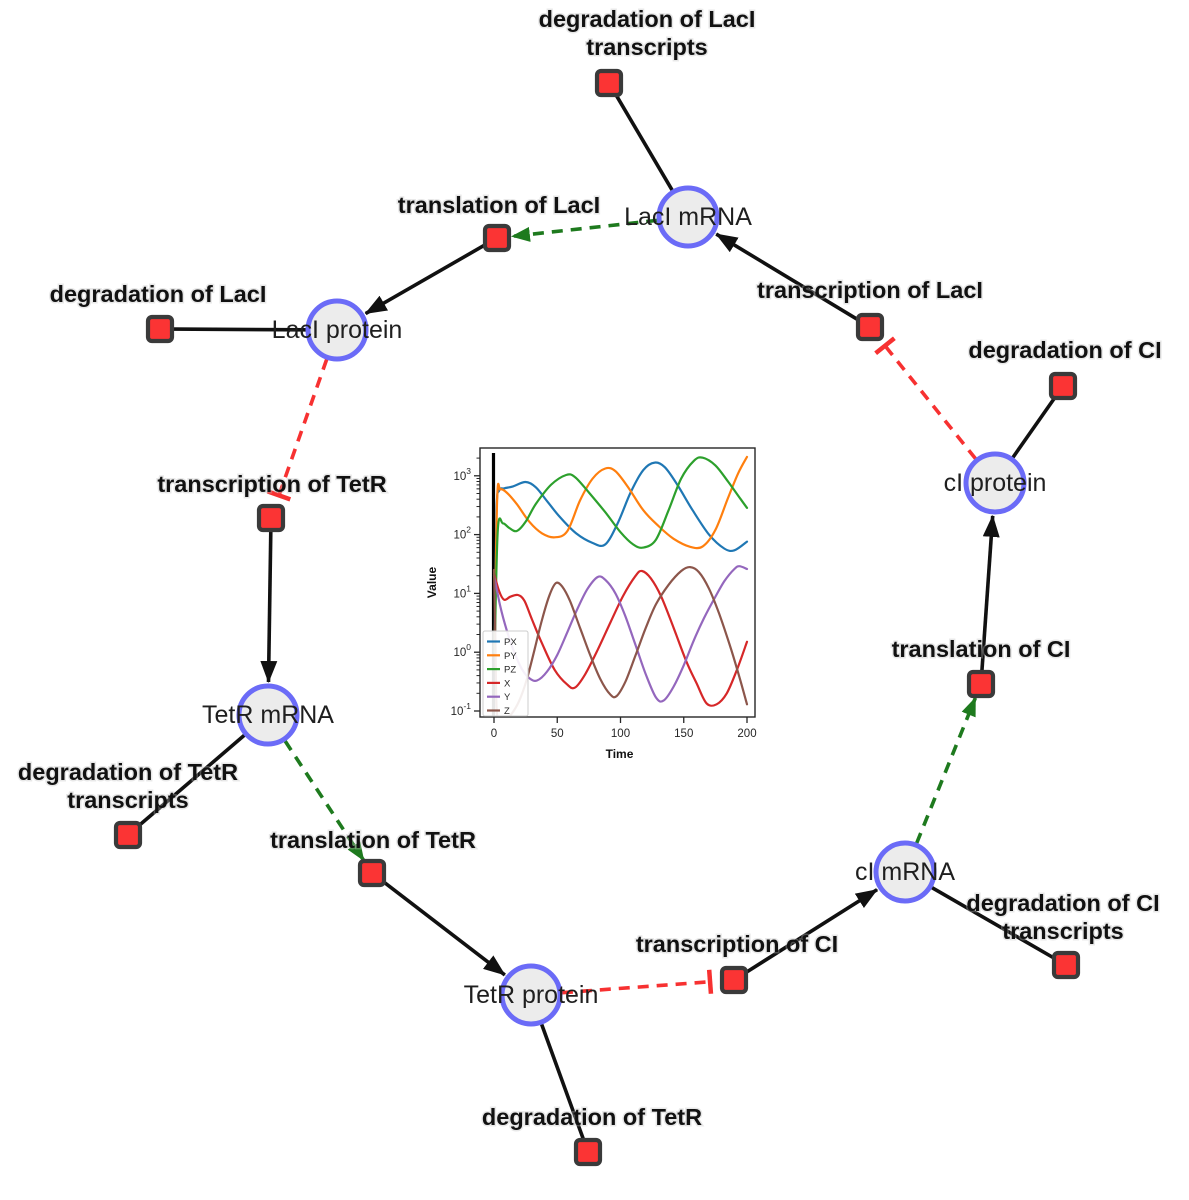 This screenshot has width=1189, height=1200. I want to click on x-tick-label: 0, so click(494, 734).